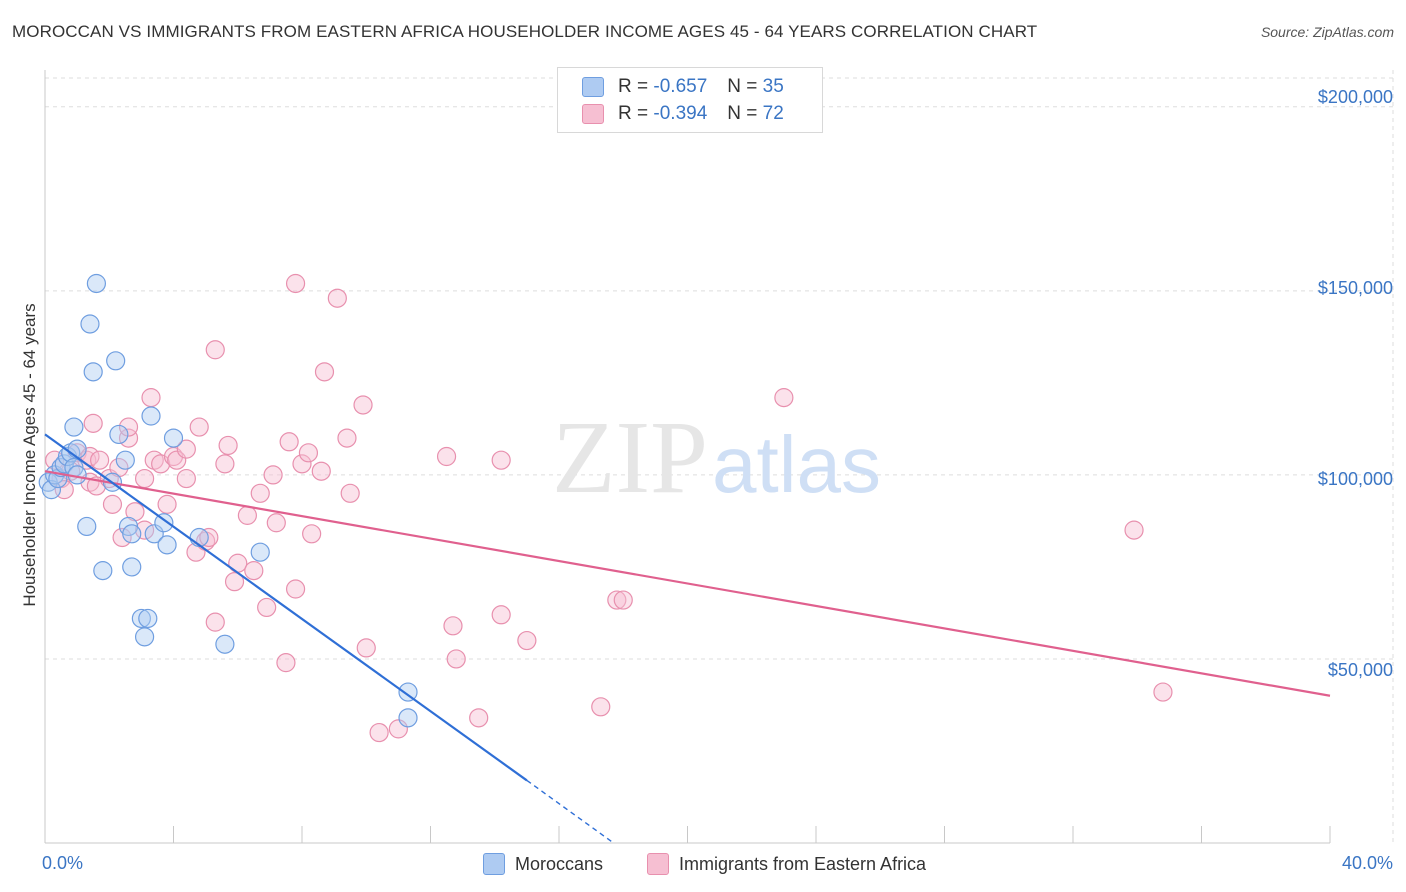 Image resolution: width=1406 pixels, height=892 pixels. What do you see at coordinates (630, 457) in the screenshot?
I see `watermark-zip: ZIP` at bounding box center [630, 457].